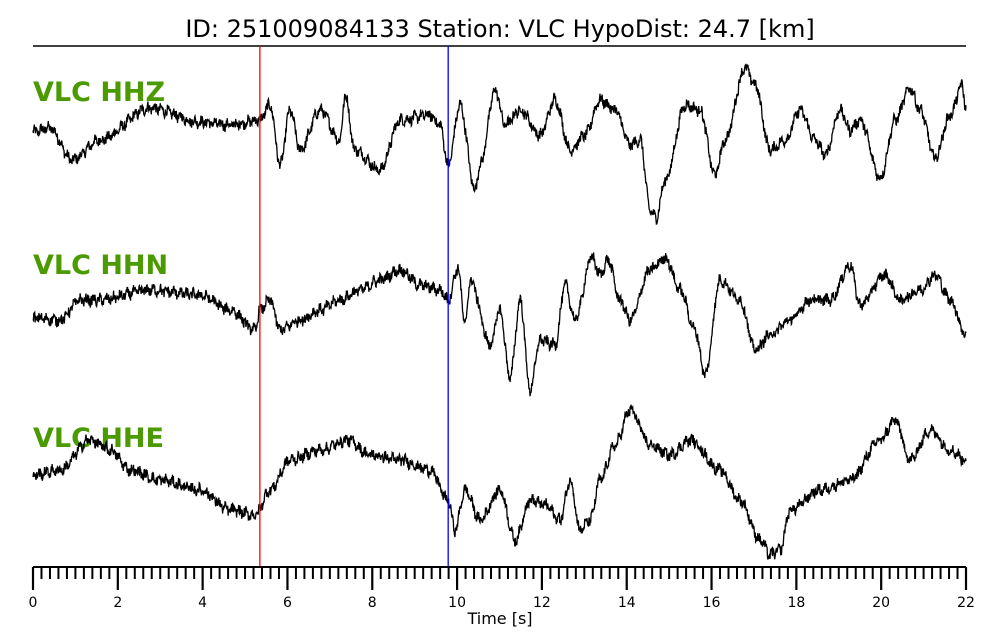  I want to click on tick-label: 16, so click(712, 603).